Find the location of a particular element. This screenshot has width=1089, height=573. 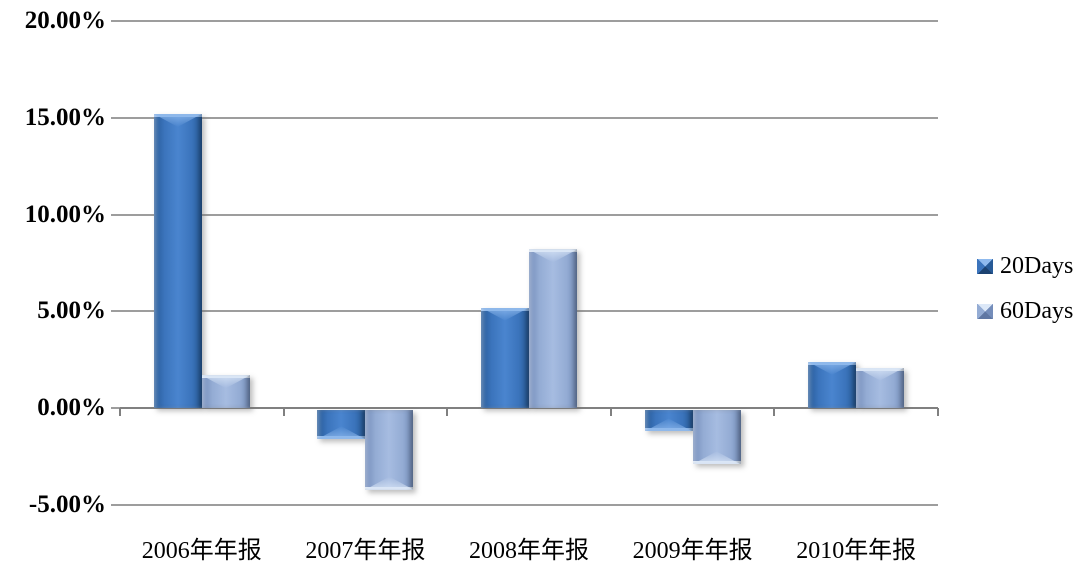

legend-item-60days: 60Days is located at coordinates (1025, 311).